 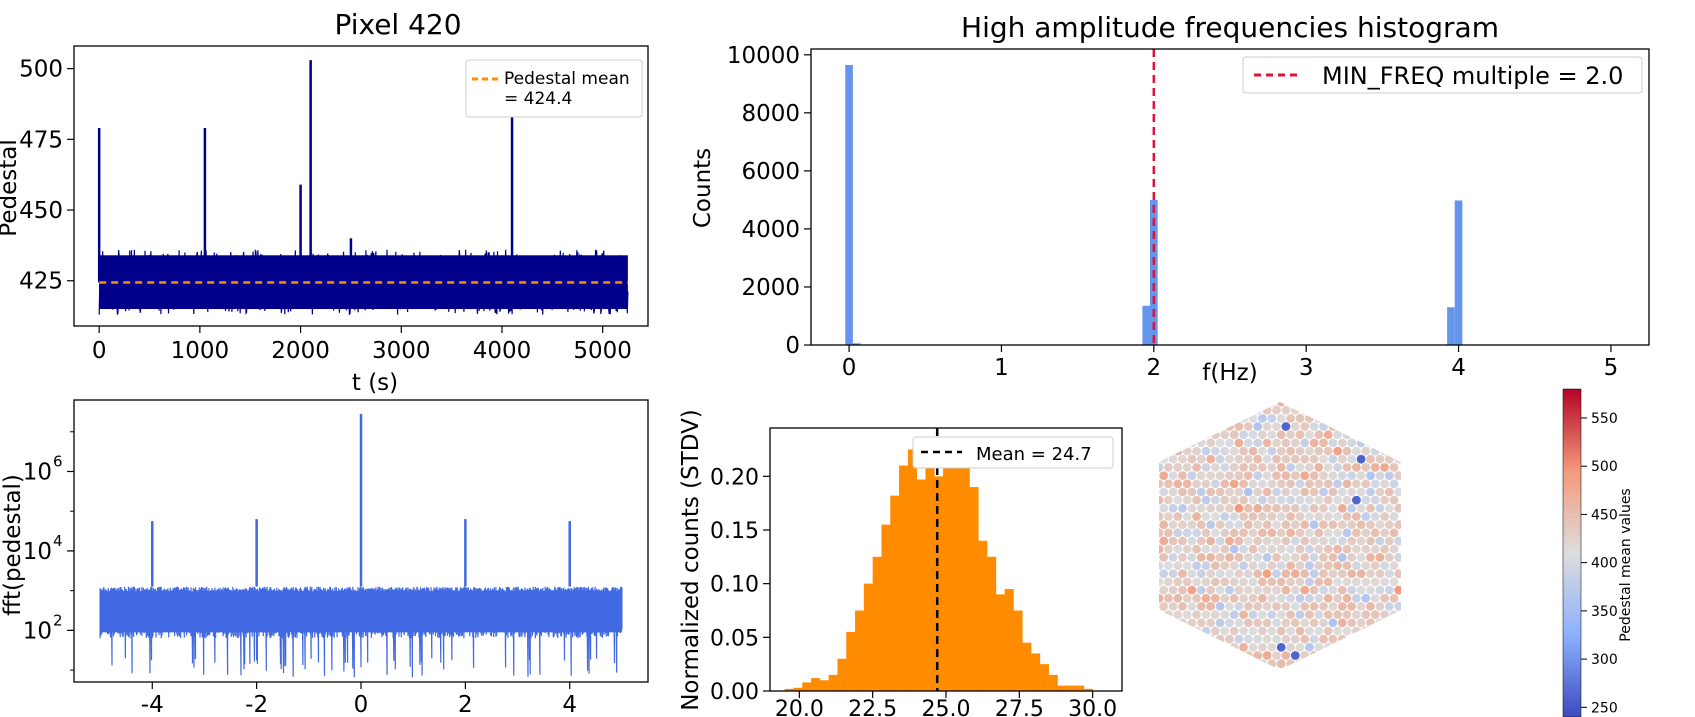 I want to click on x-tick-label: 2, so click(x=1153, y=368).